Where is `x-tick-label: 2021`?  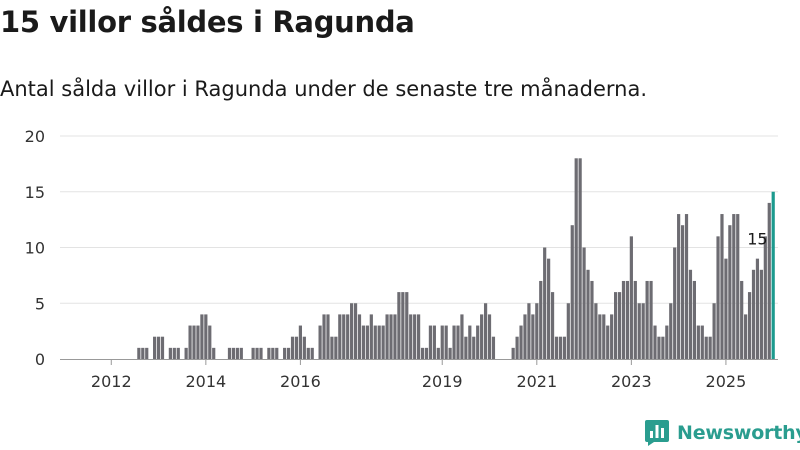 x-tick-label: 2021 is located at coordinates (536, 381).